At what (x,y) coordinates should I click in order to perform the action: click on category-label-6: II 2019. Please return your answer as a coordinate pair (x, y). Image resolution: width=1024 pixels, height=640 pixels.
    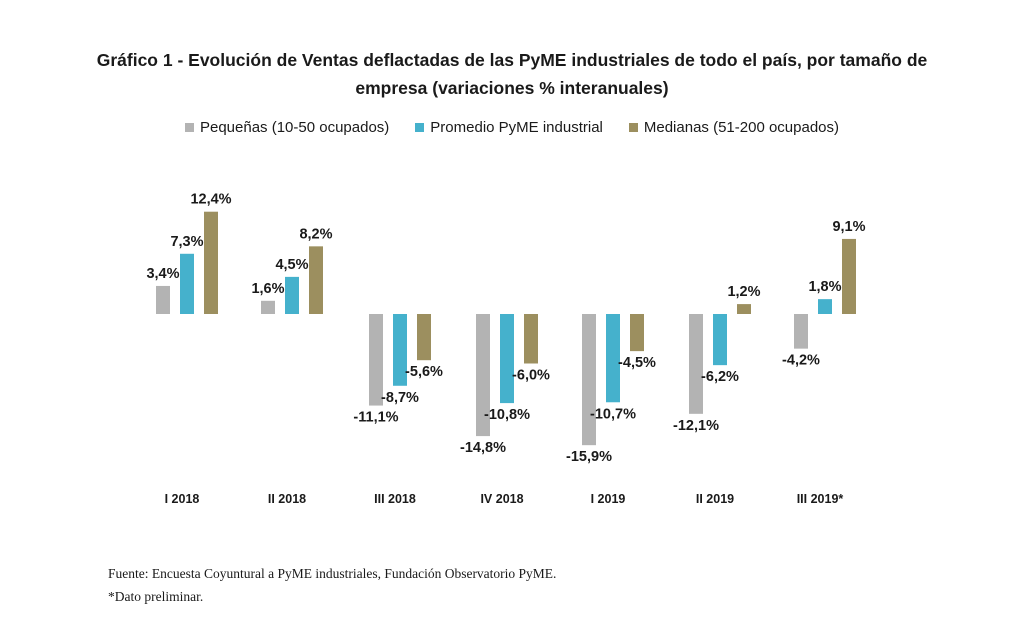
    Looking at the image, I should click on (715, 499).